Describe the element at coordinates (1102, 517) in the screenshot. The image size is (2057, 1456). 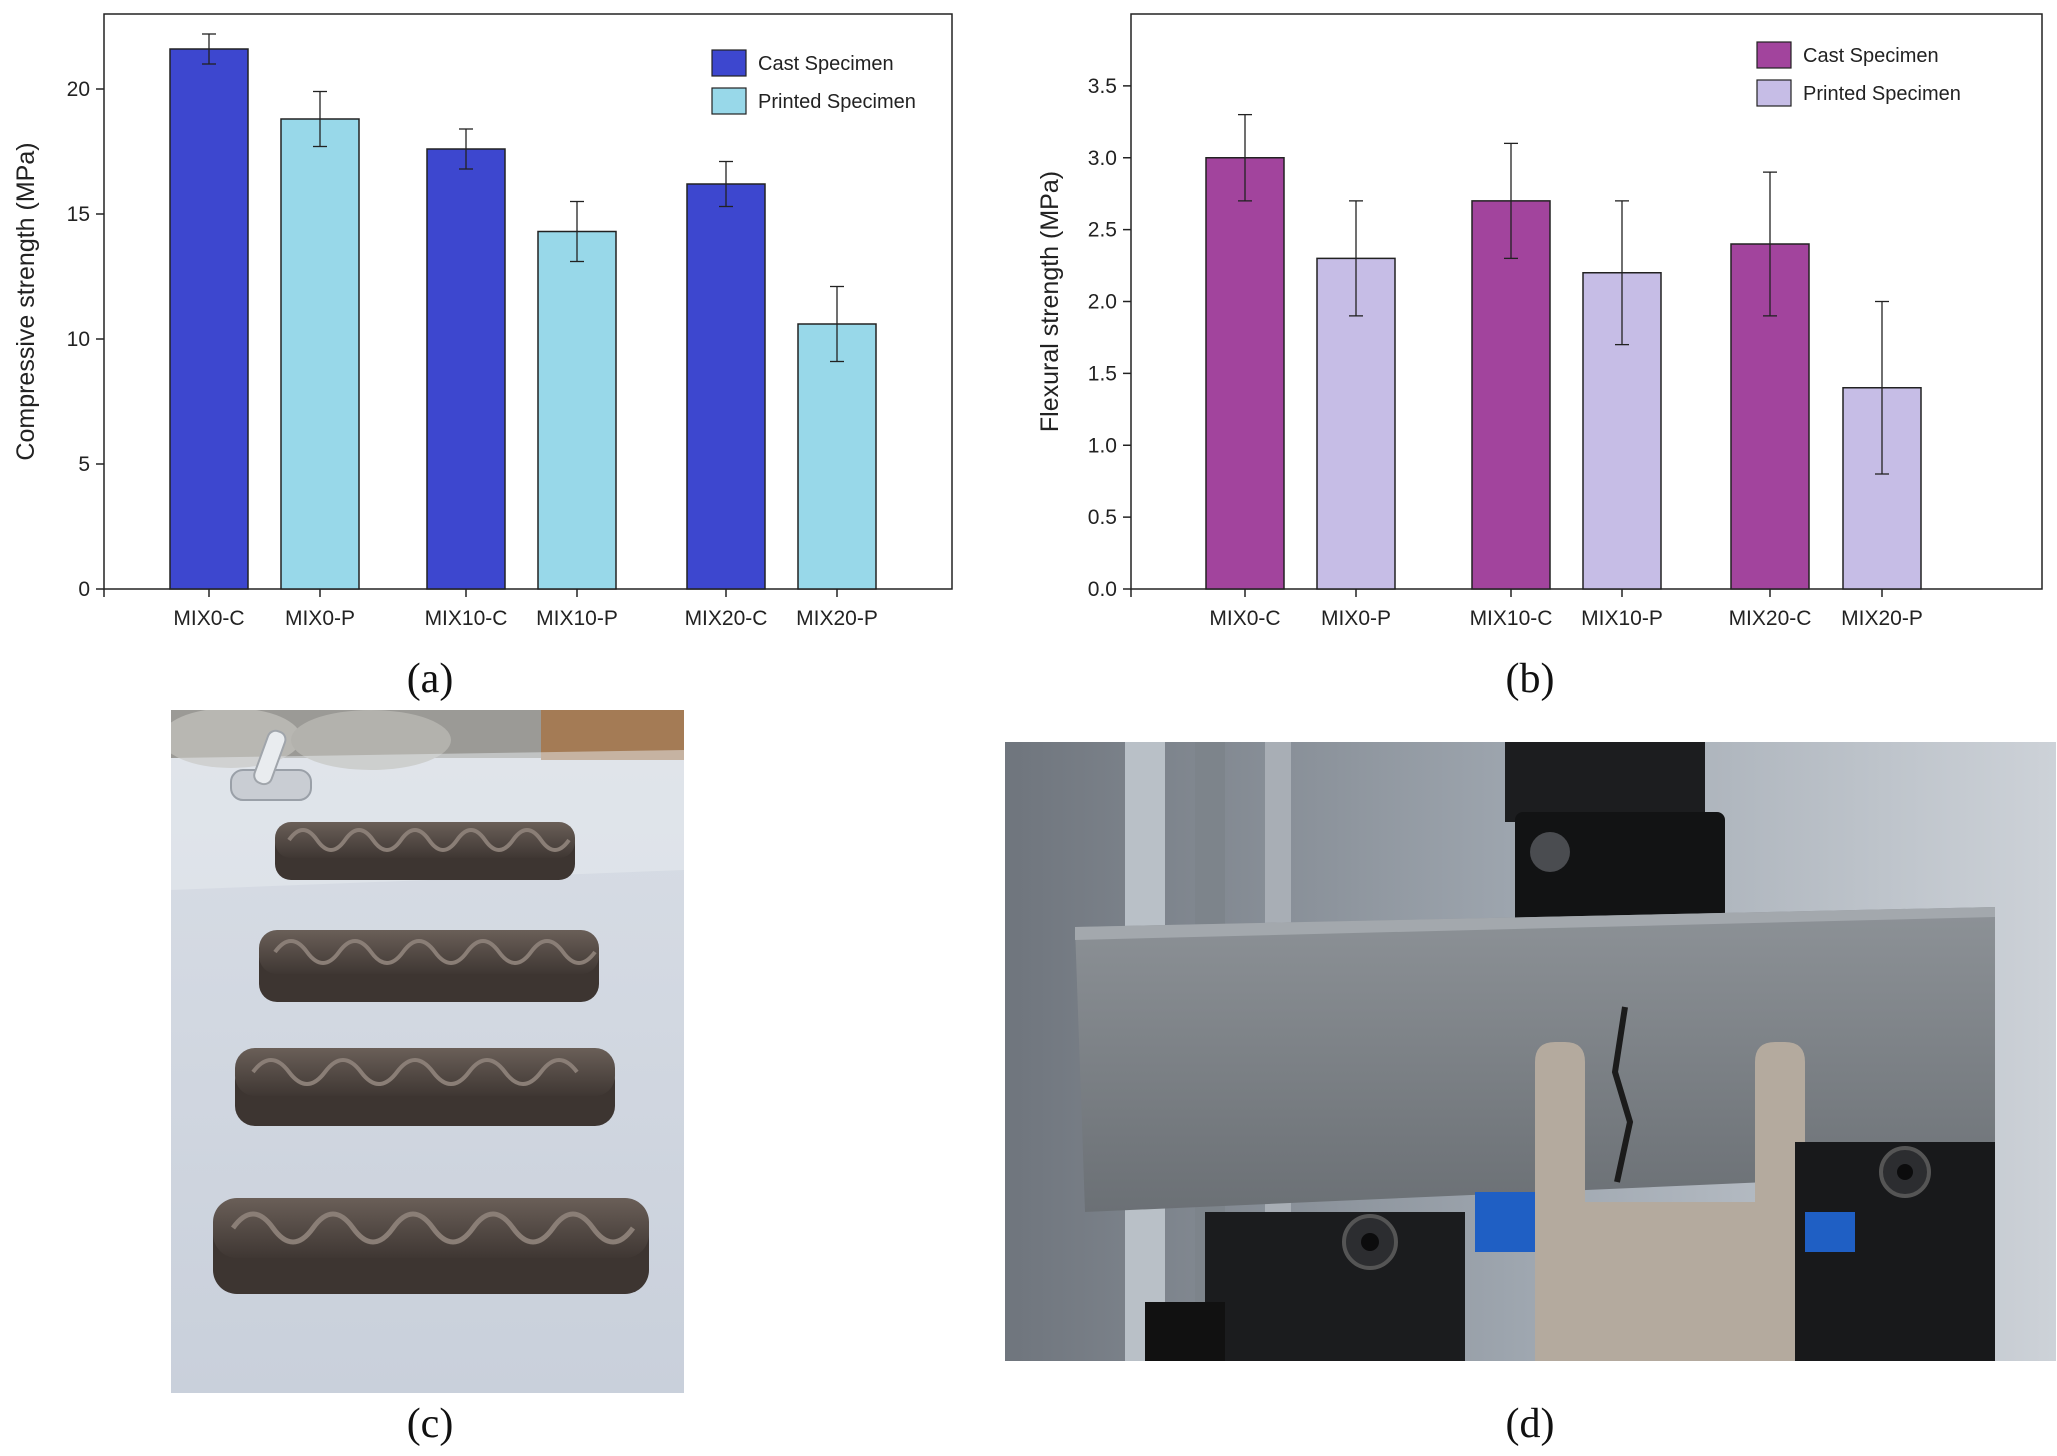
I see `y-tick-label-b: 0.5` at that location.